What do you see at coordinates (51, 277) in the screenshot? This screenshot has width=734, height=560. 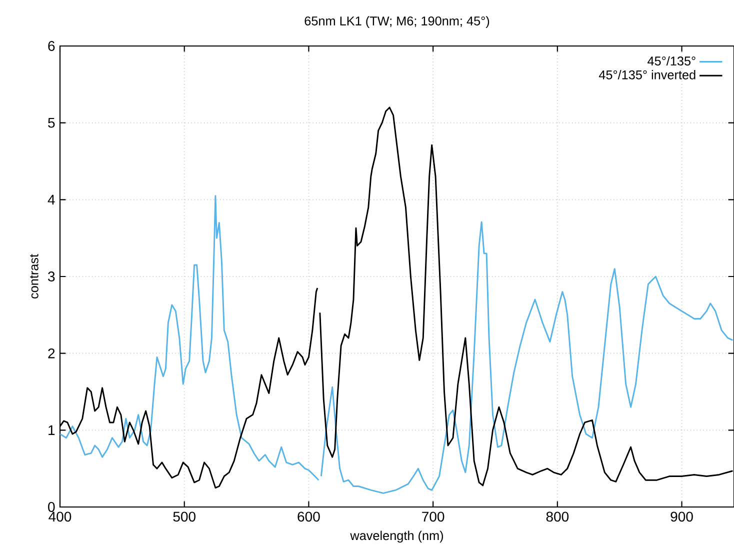 I see `y-tick-label: 3` at bounding box center [51, 277].